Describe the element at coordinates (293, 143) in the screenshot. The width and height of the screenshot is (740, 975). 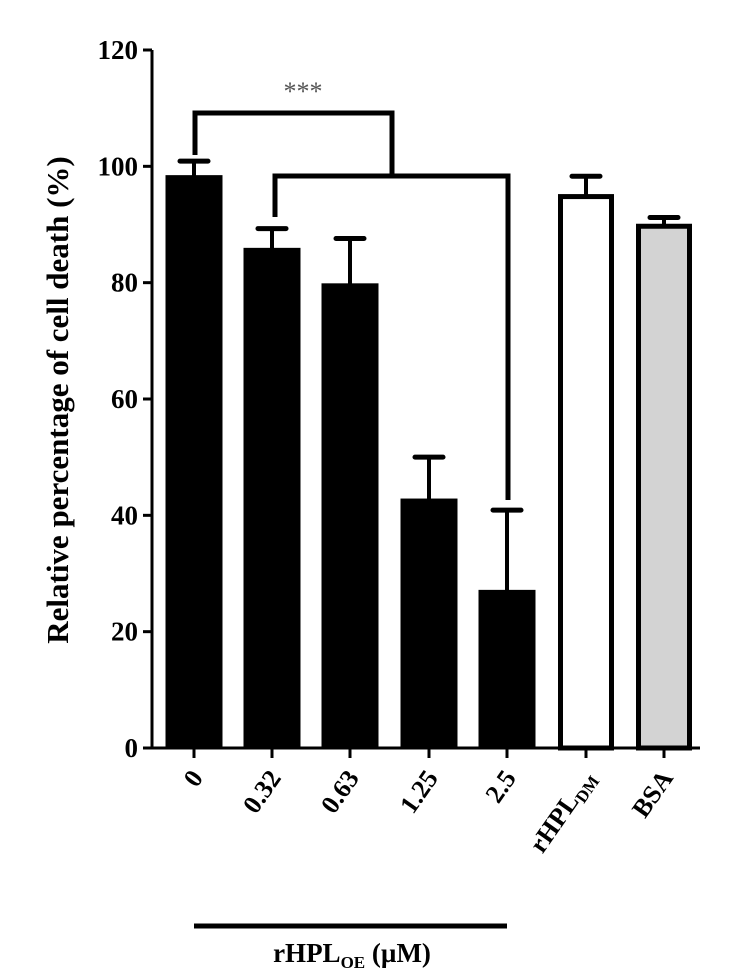
I see `bracket-control` at that location.